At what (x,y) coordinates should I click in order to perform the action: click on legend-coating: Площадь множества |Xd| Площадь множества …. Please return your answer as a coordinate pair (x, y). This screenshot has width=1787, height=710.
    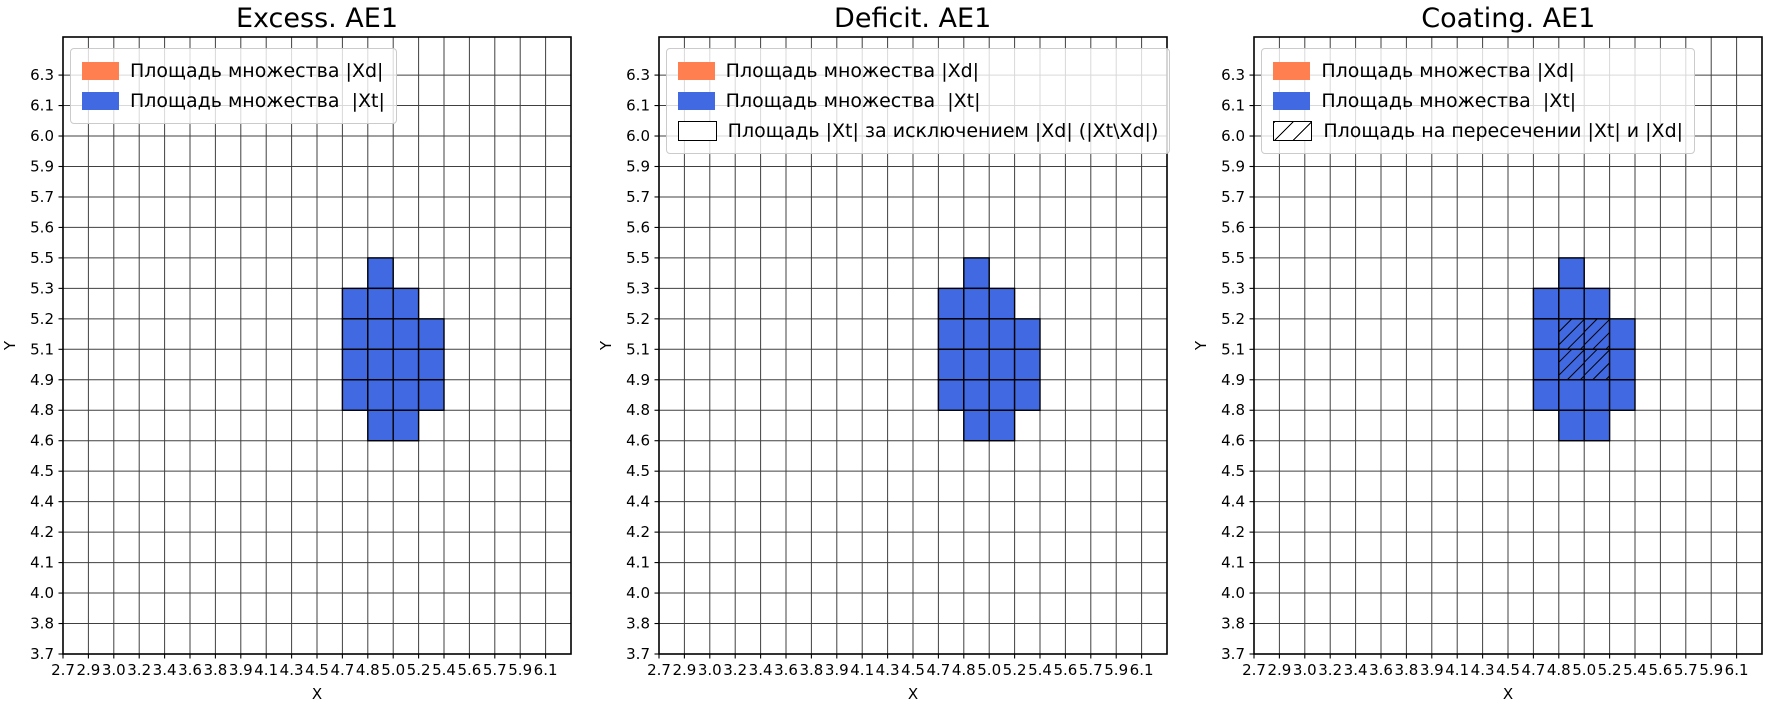
    Looking at the image, I should click on (1478, 101).